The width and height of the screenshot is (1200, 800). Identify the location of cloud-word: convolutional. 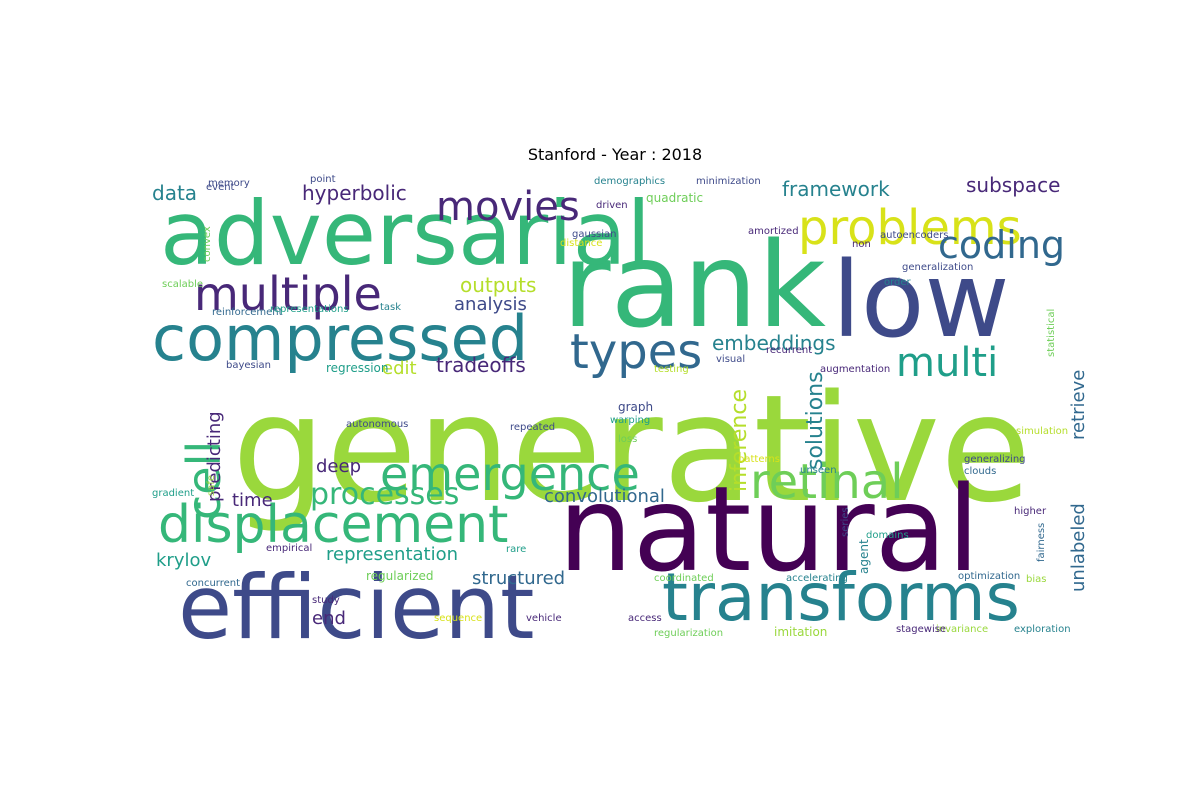
(604, 496).